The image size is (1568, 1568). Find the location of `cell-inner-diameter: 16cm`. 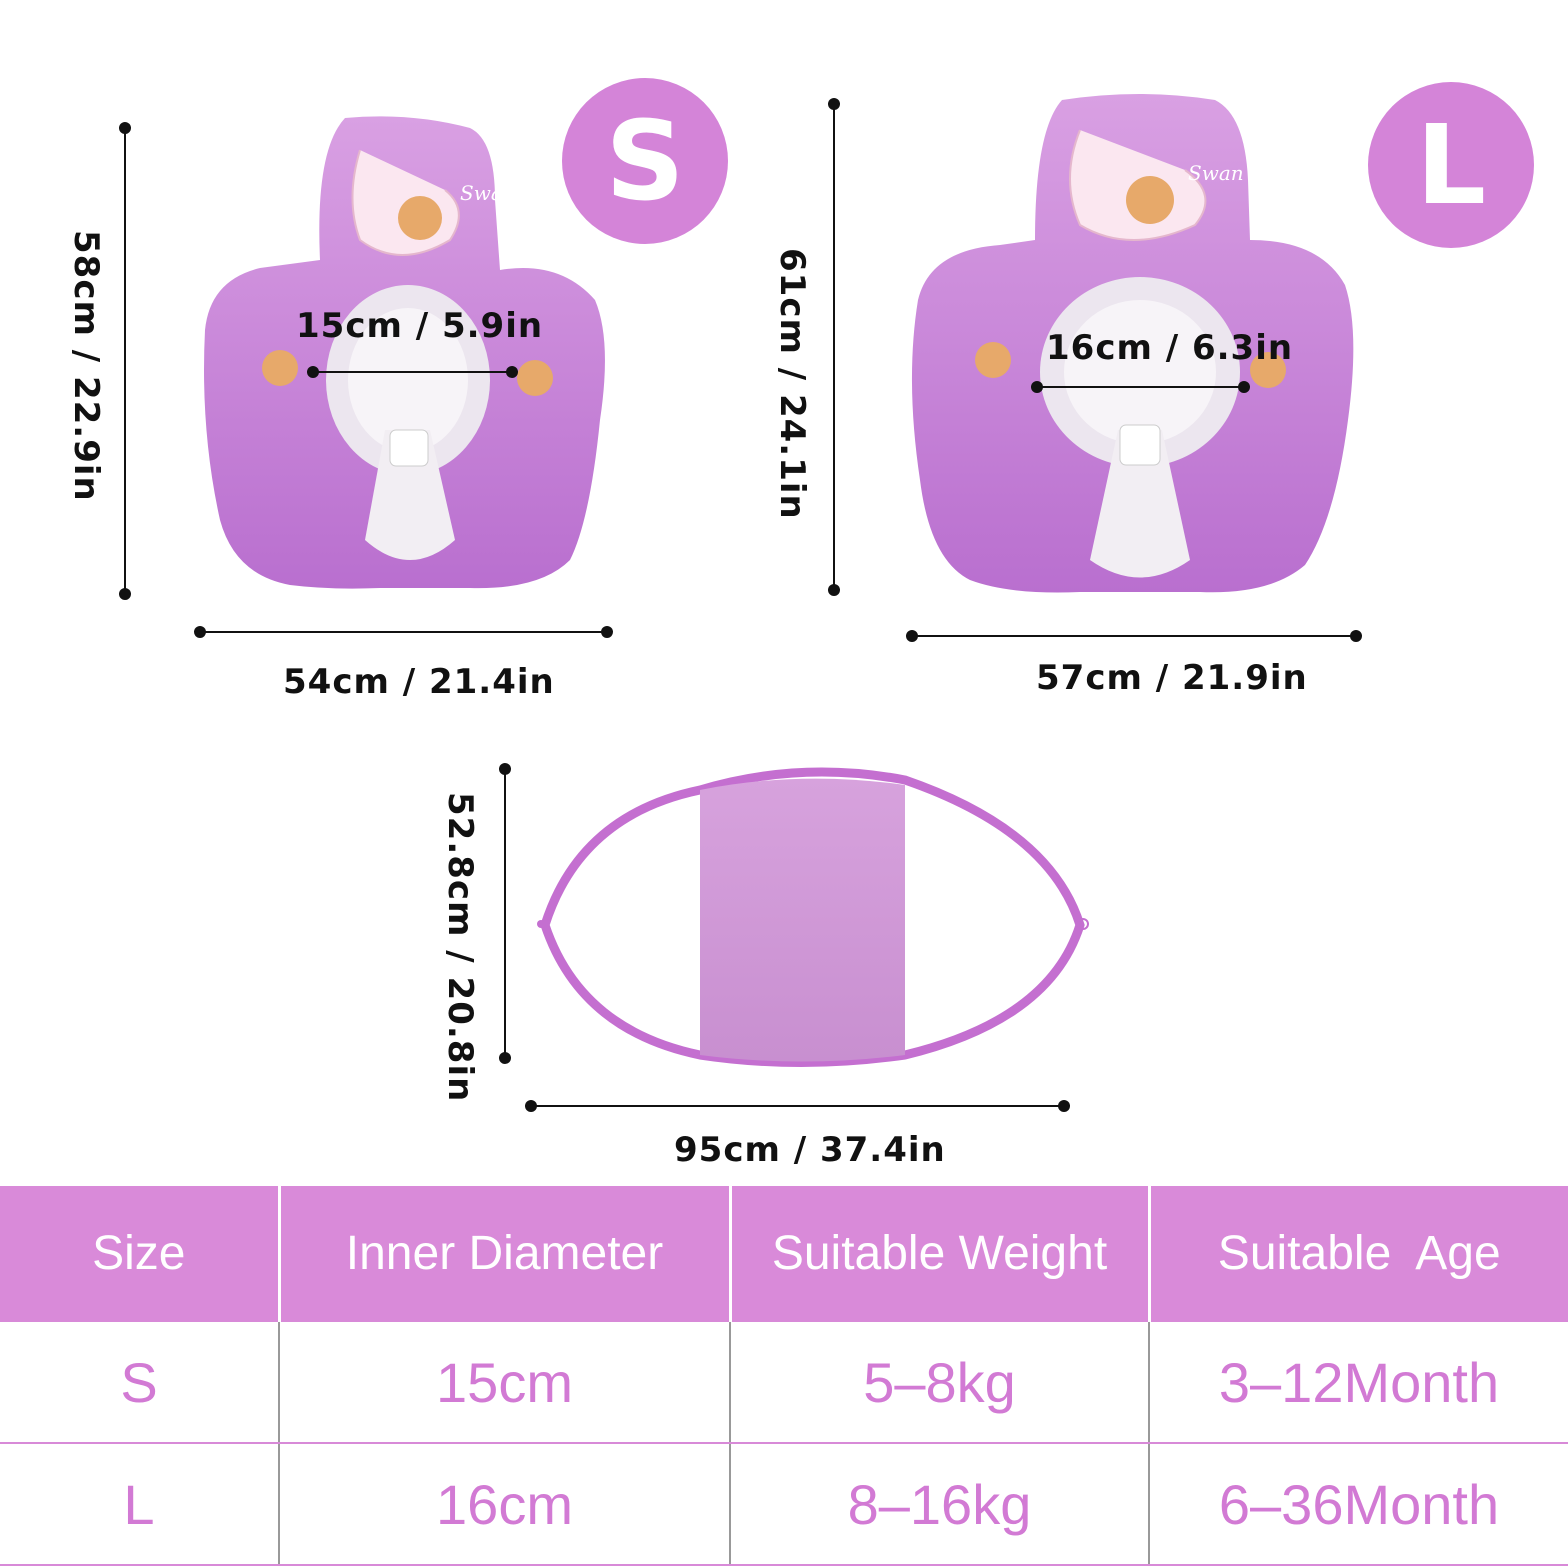

cell-inner-diameter: 16cm is located at coordinates (505, 1504).